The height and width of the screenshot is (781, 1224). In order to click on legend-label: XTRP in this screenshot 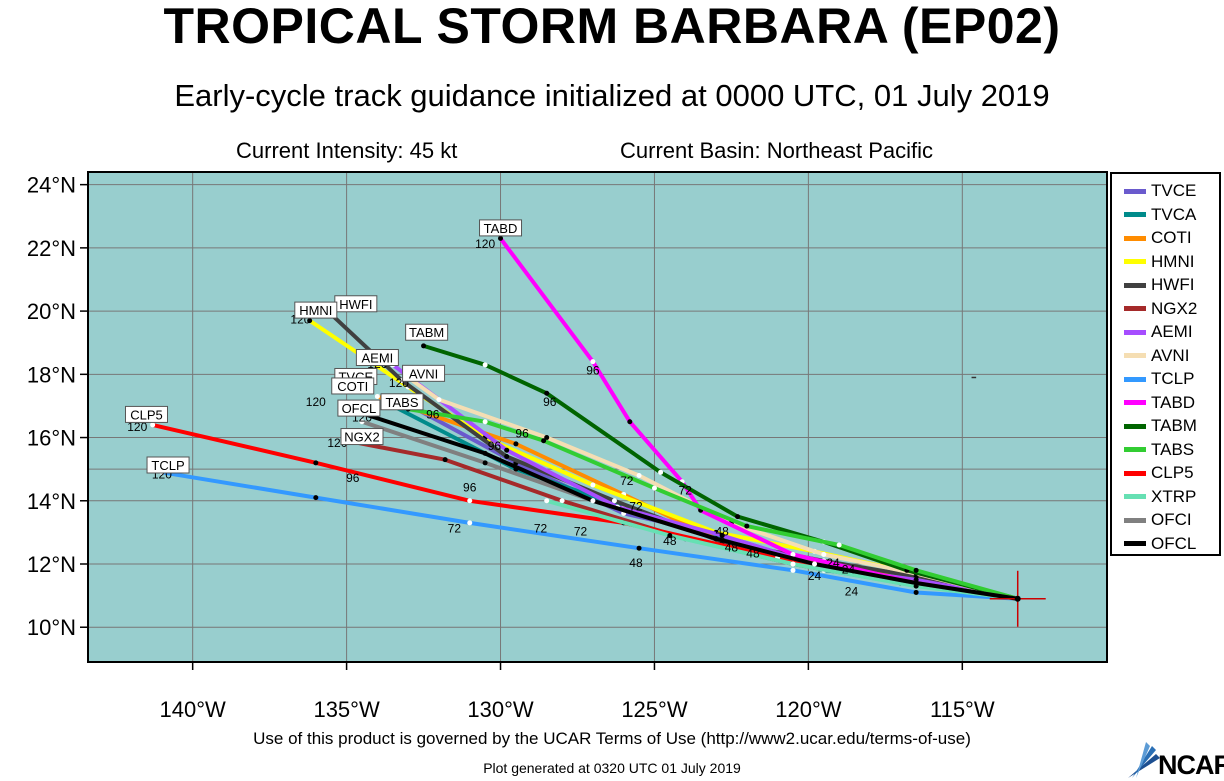, I will do `click(1174, 496)`.